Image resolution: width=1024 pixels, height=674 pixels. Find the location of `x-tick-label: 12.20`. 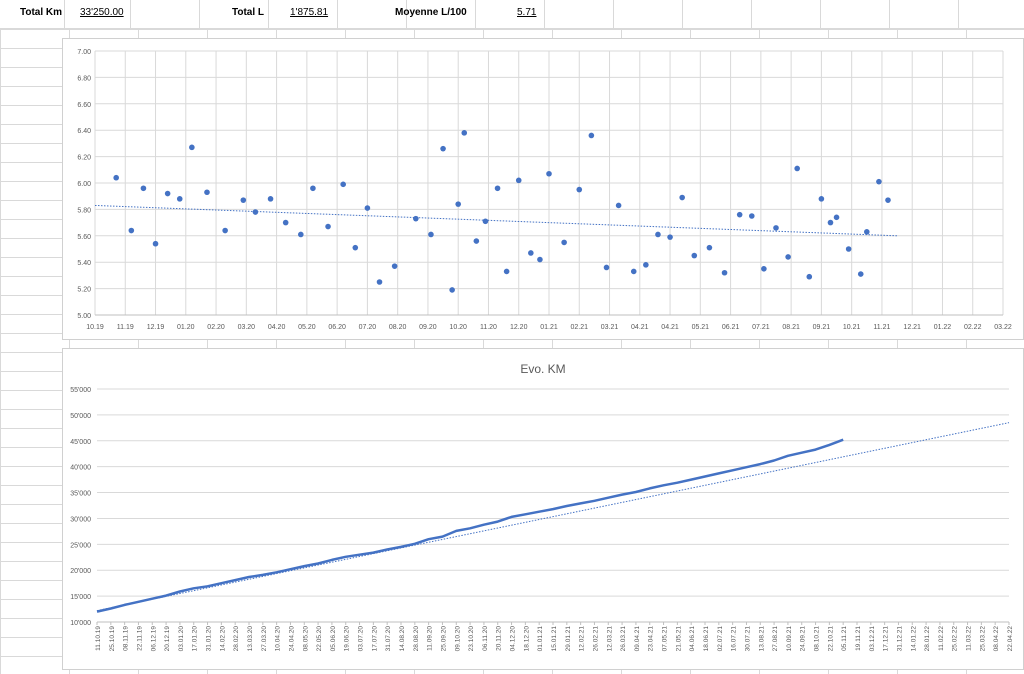

x-tick-label: 12.20 is located at coordinates (519, 327).